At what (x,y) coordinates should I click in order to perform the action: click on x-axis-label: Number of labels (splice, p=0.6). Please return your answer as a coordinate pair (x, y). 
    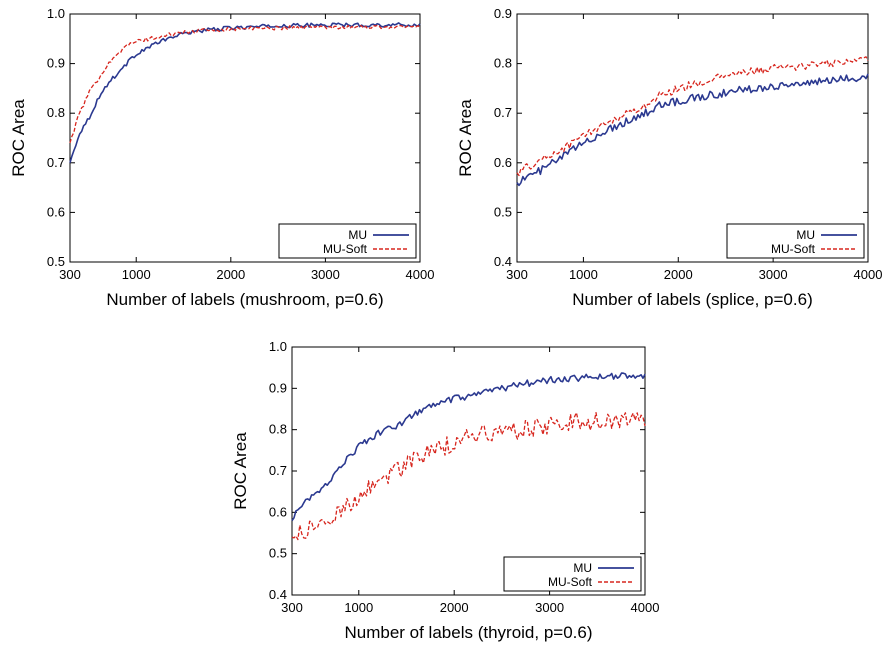
    Looking at the image, I should click on (692, 299).